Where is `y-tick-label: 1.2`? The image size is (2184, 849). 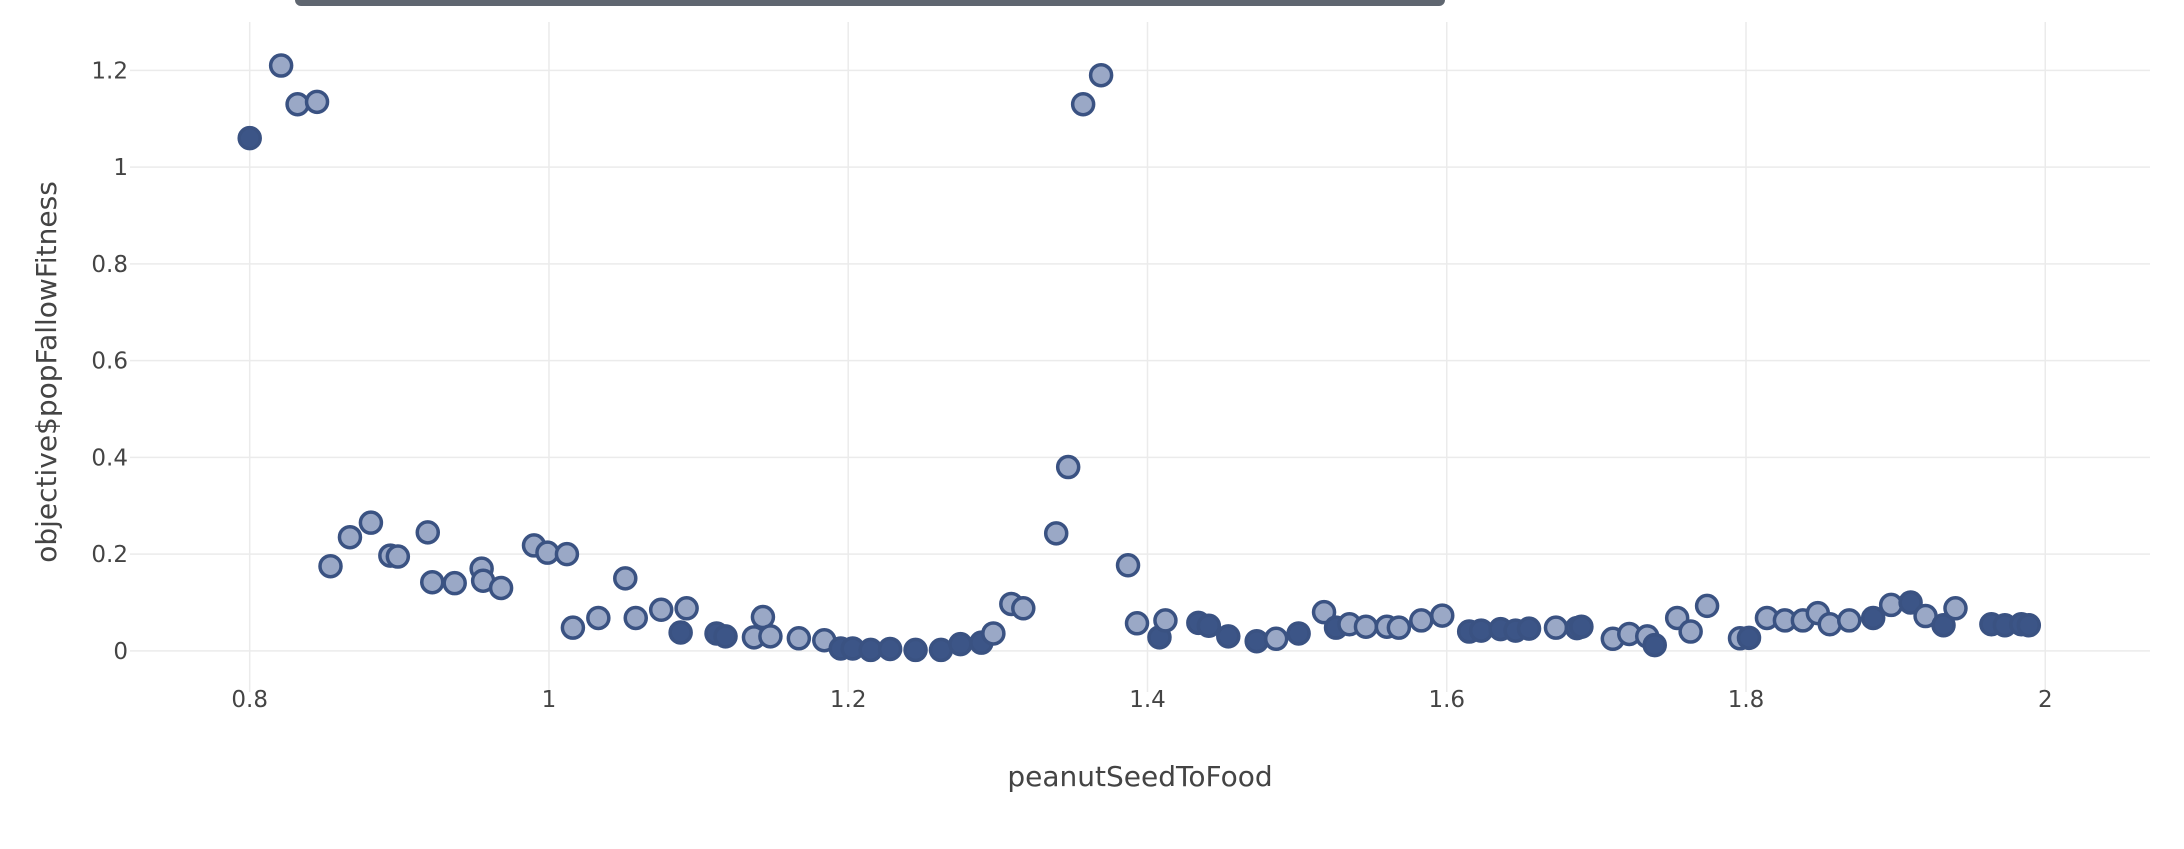
y-tick-label: 1.2 is located at coordinates (109, 71).